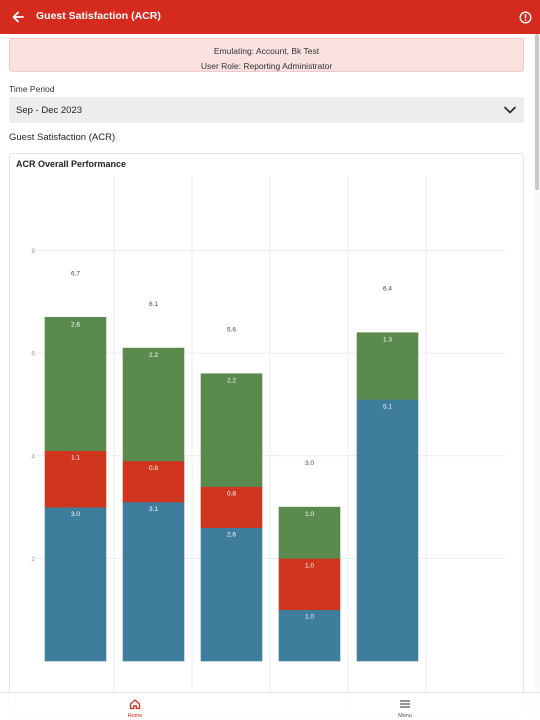  I want to click on nav-item-menu: Menu, so click(405, 708).